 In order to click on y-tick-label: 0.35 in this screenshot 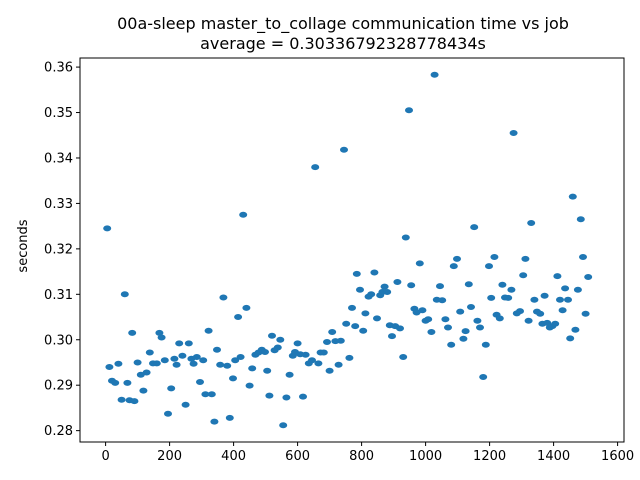, I will do `click(58, 113)`.